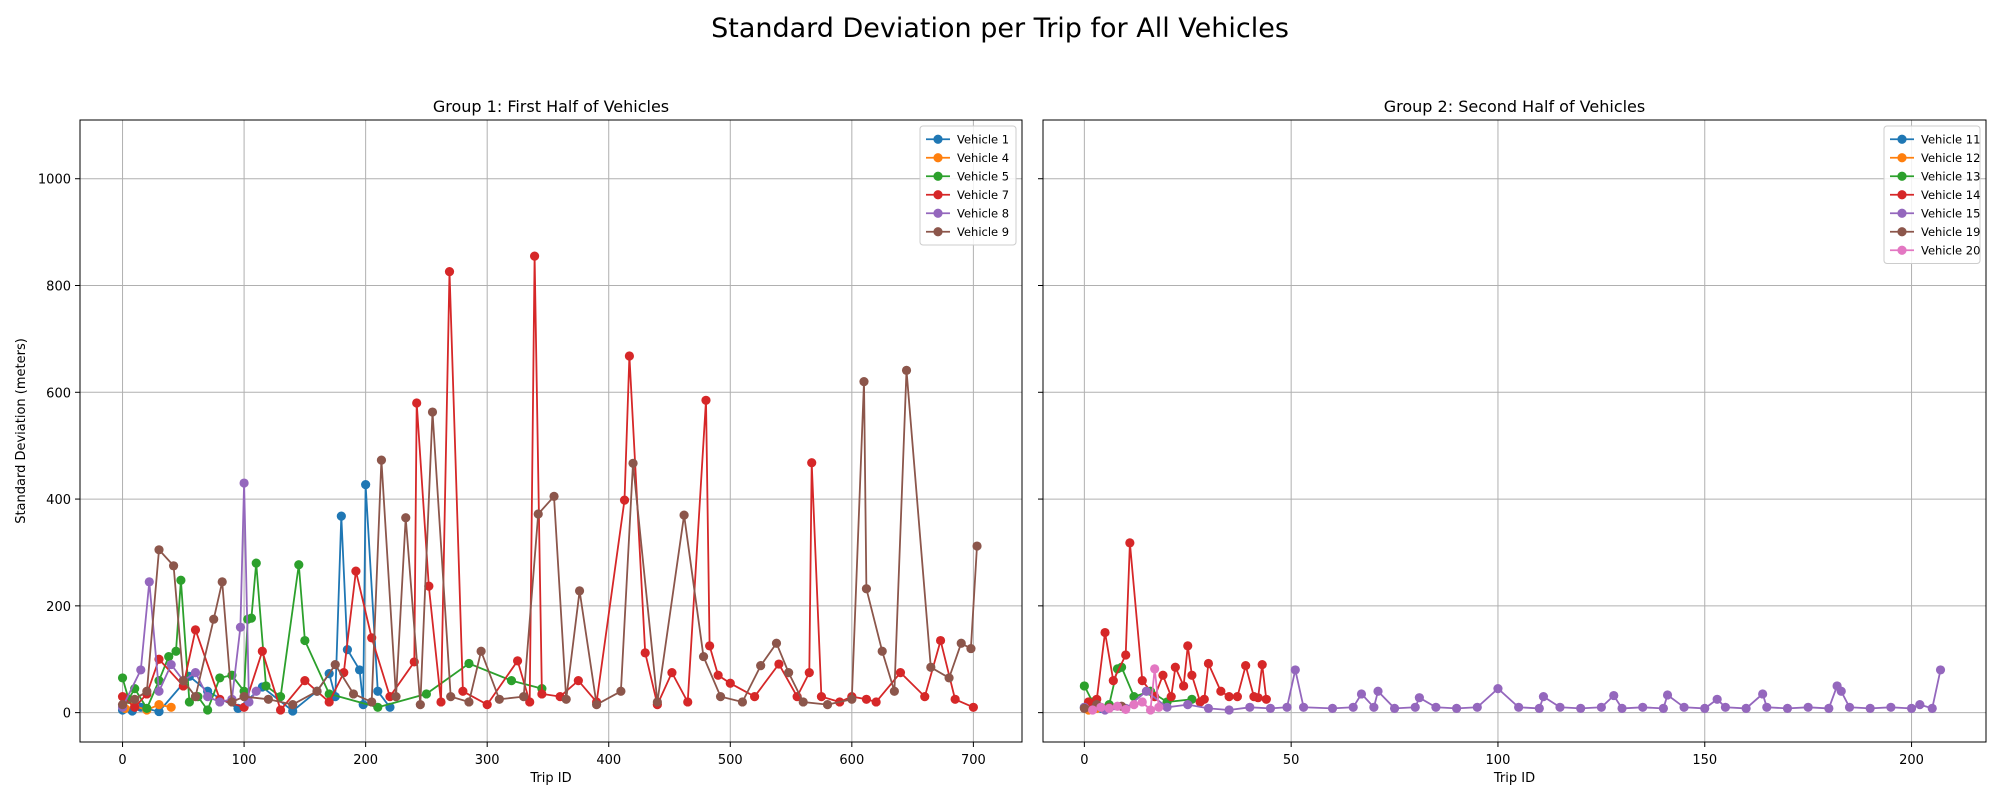 The height and width of the screenshot is (804, 2000). I want to click on x-tick-label: 400, so click(608, 760).